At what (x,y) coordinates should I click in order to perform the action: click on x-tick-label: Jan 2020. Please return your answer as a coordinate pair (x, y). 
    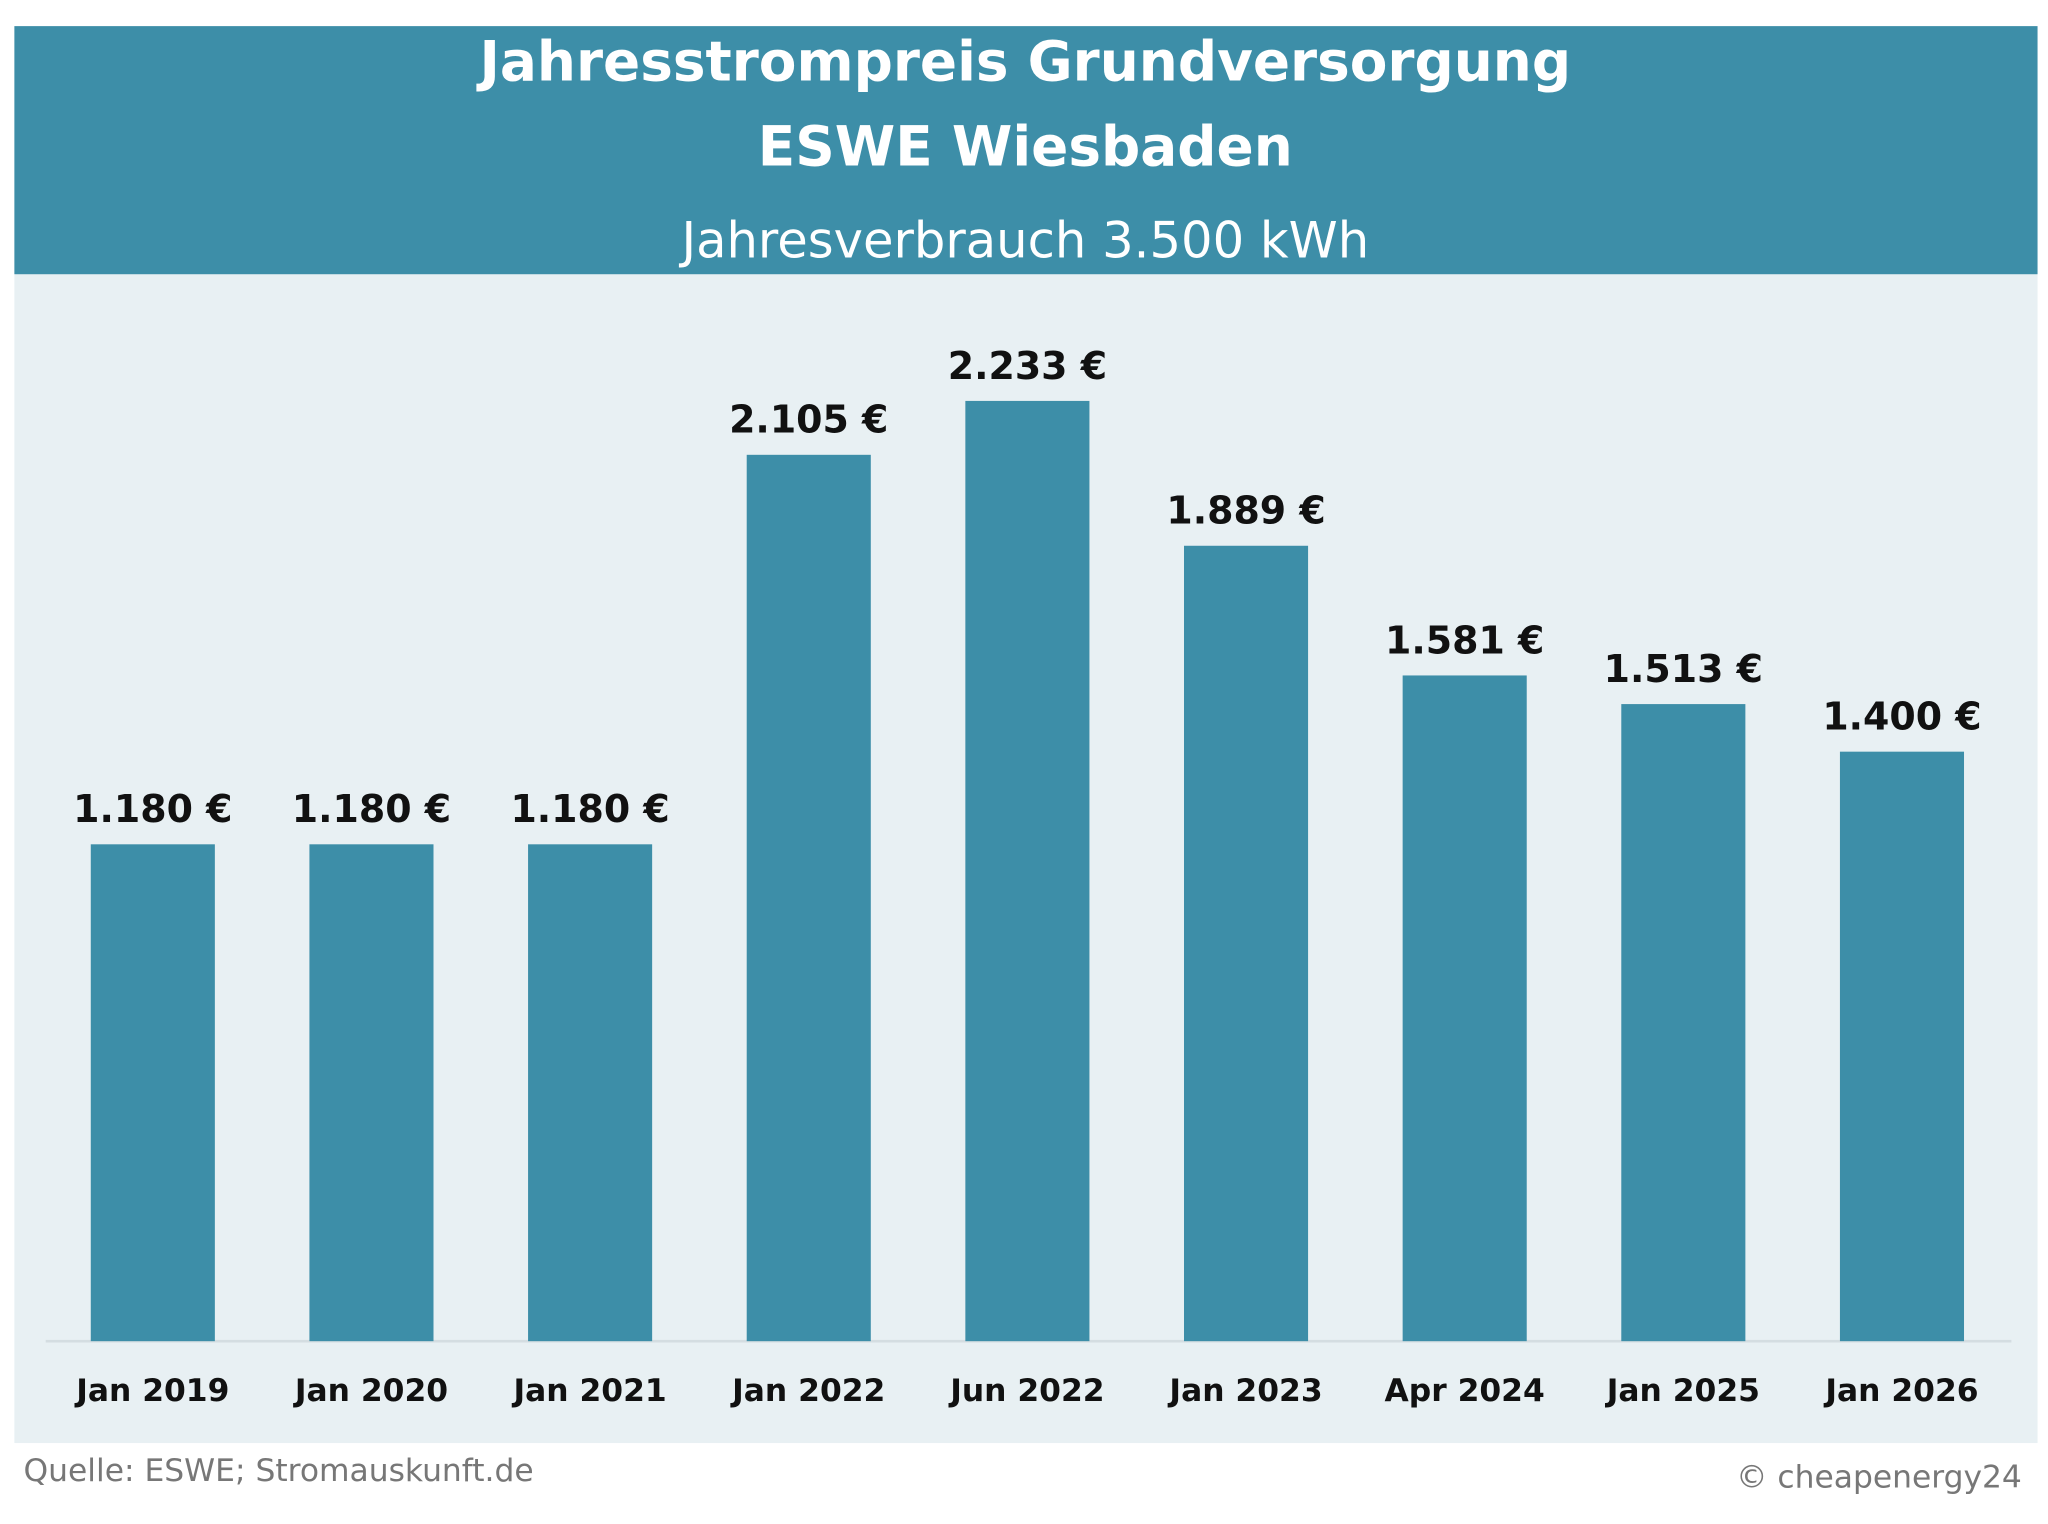
    Looking at the image, I should click on (370, 1391).